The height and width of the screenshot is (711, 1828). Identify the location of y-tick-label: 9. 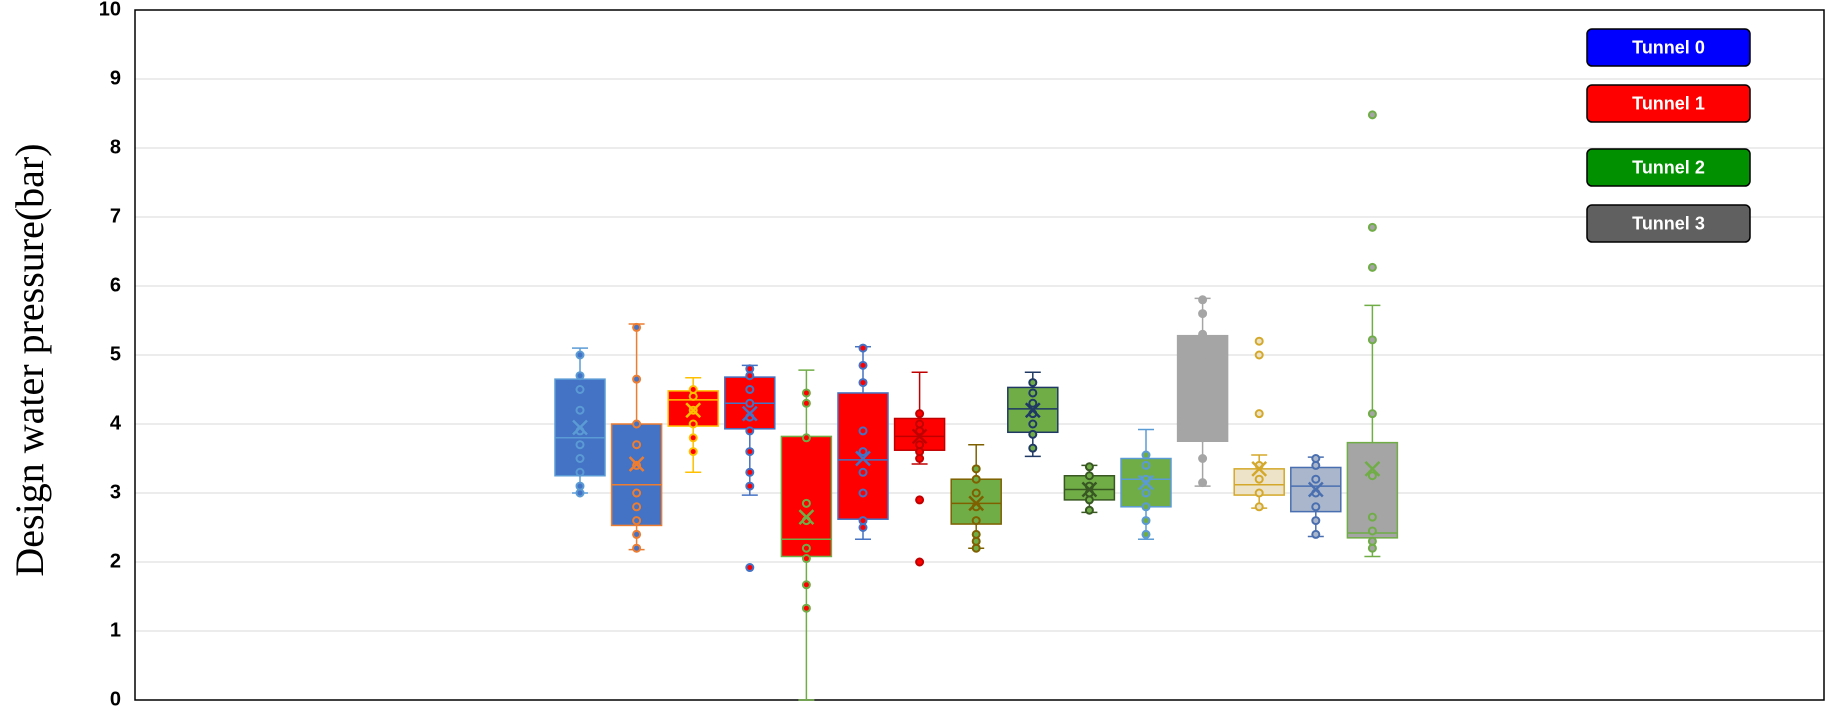
(115, 78).